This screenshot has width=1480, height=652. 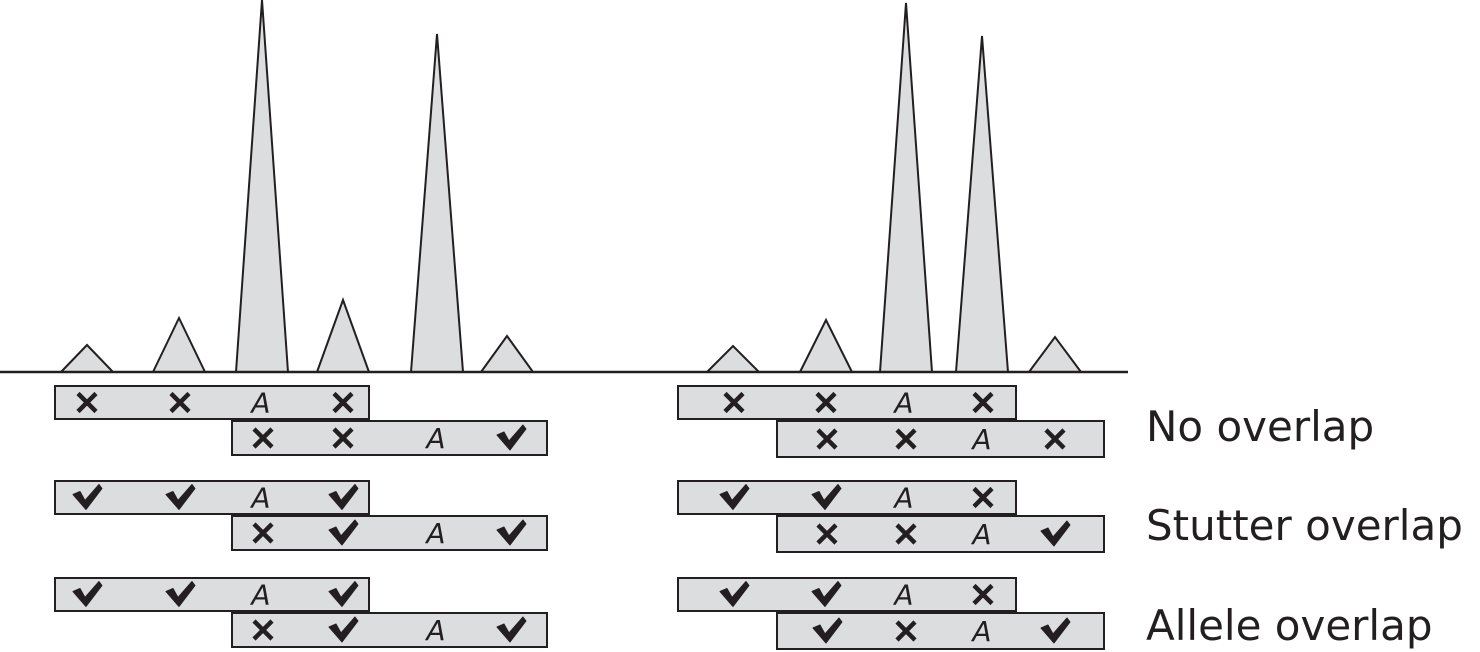 I want to click on allele-label-p2-r3-second-3: A, so click(x=980, y=631).